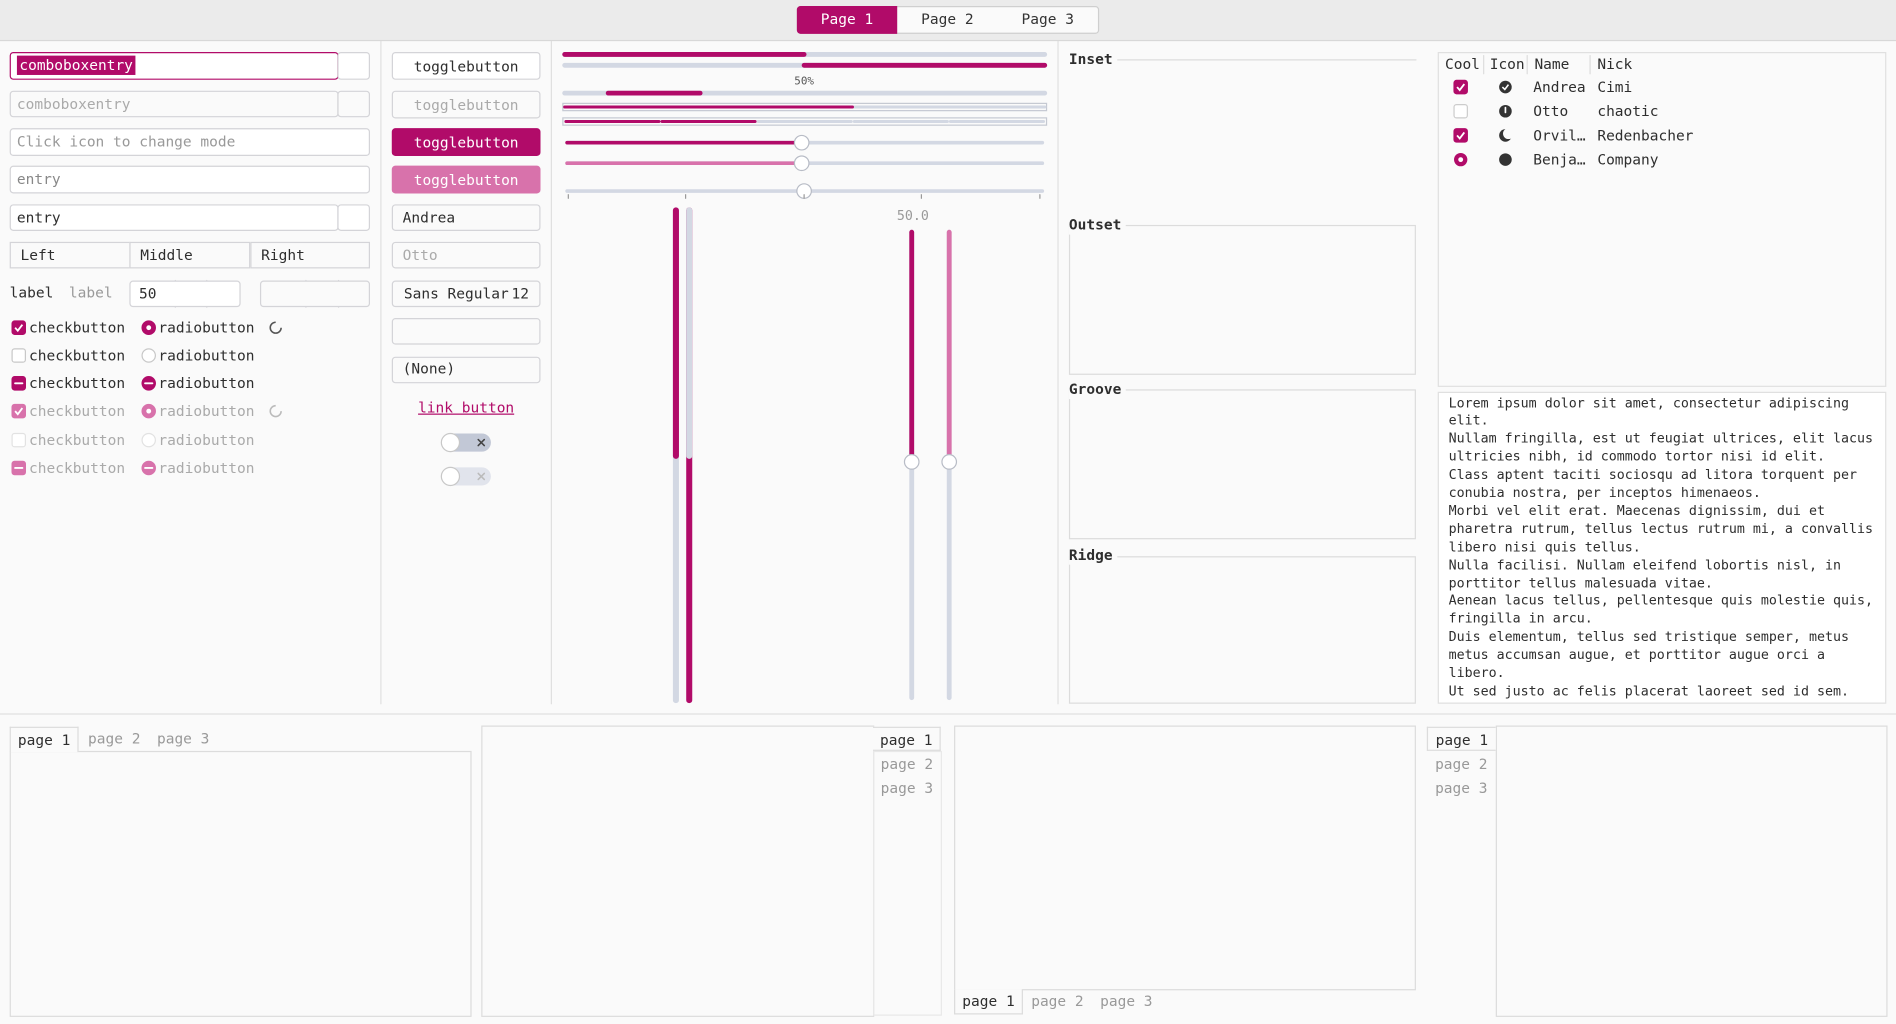 The image size is (1896, 1024). Describe the element at coordinates (1551, 111) in the screenshot. I see `tree-cell: Otto` at that location.